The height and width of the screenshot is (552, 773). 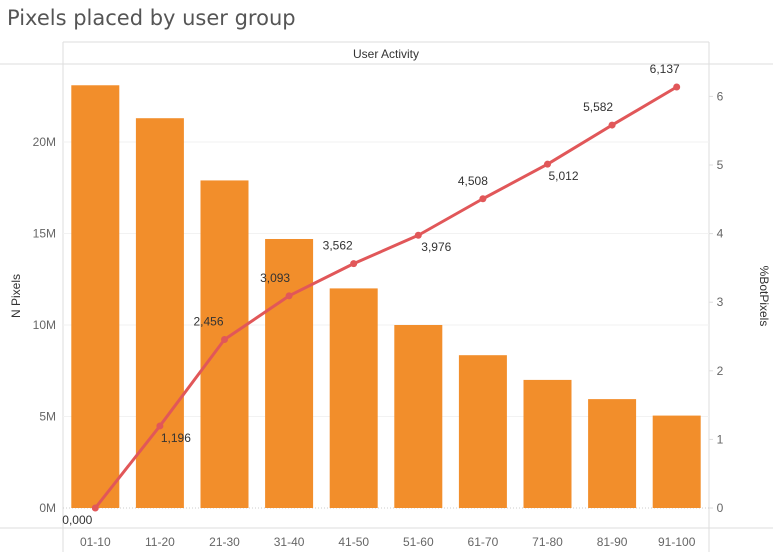 I want to click on right-tick-label: 3, so click(x=720, y=302).